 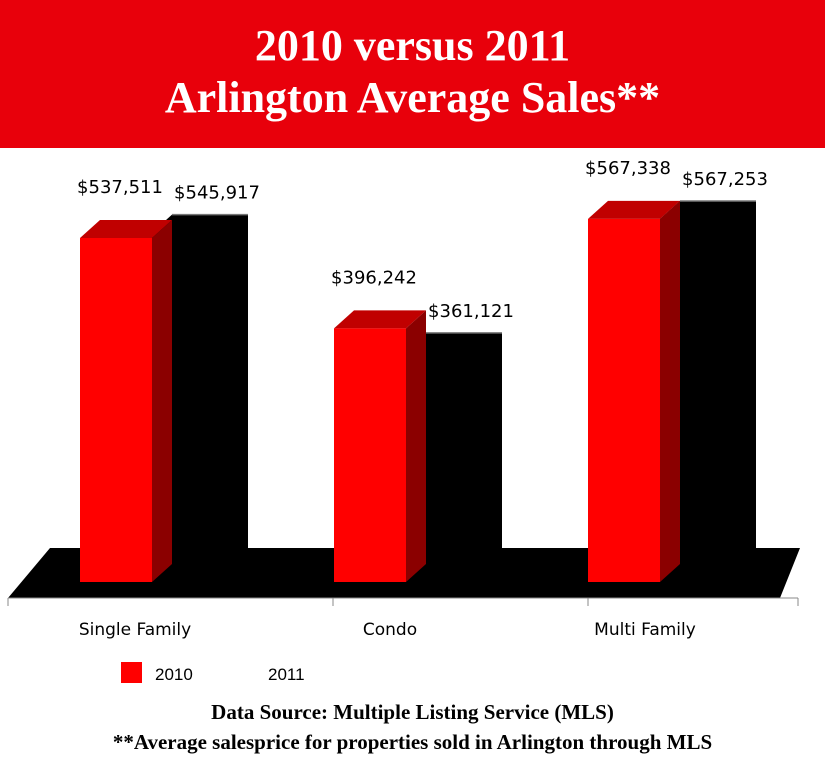 What do you see at coordinates (286, 674) in the screenshot?
I see `legend-label-2011: 2011` at bounding box center [286, 674].